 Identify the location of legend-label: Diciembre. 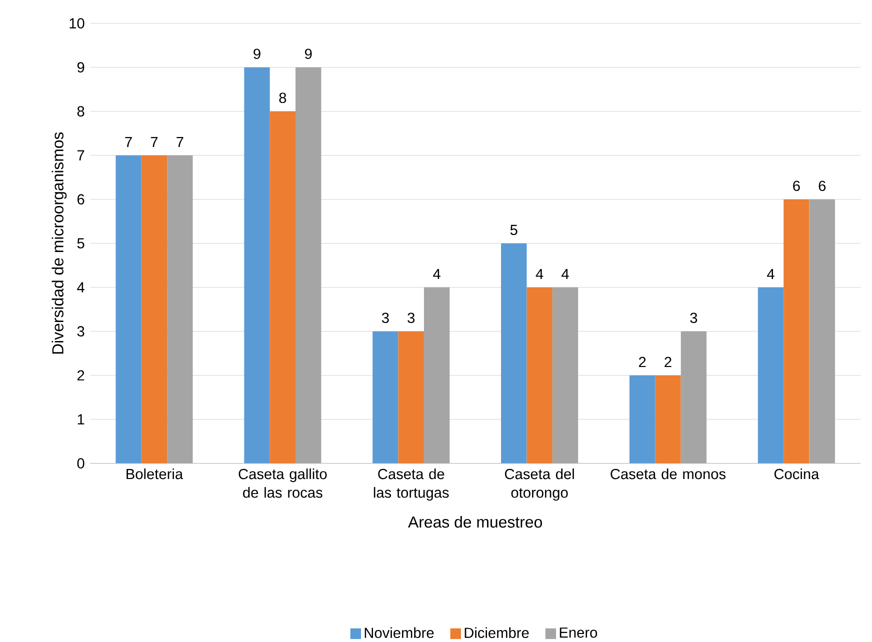
(496, 632).